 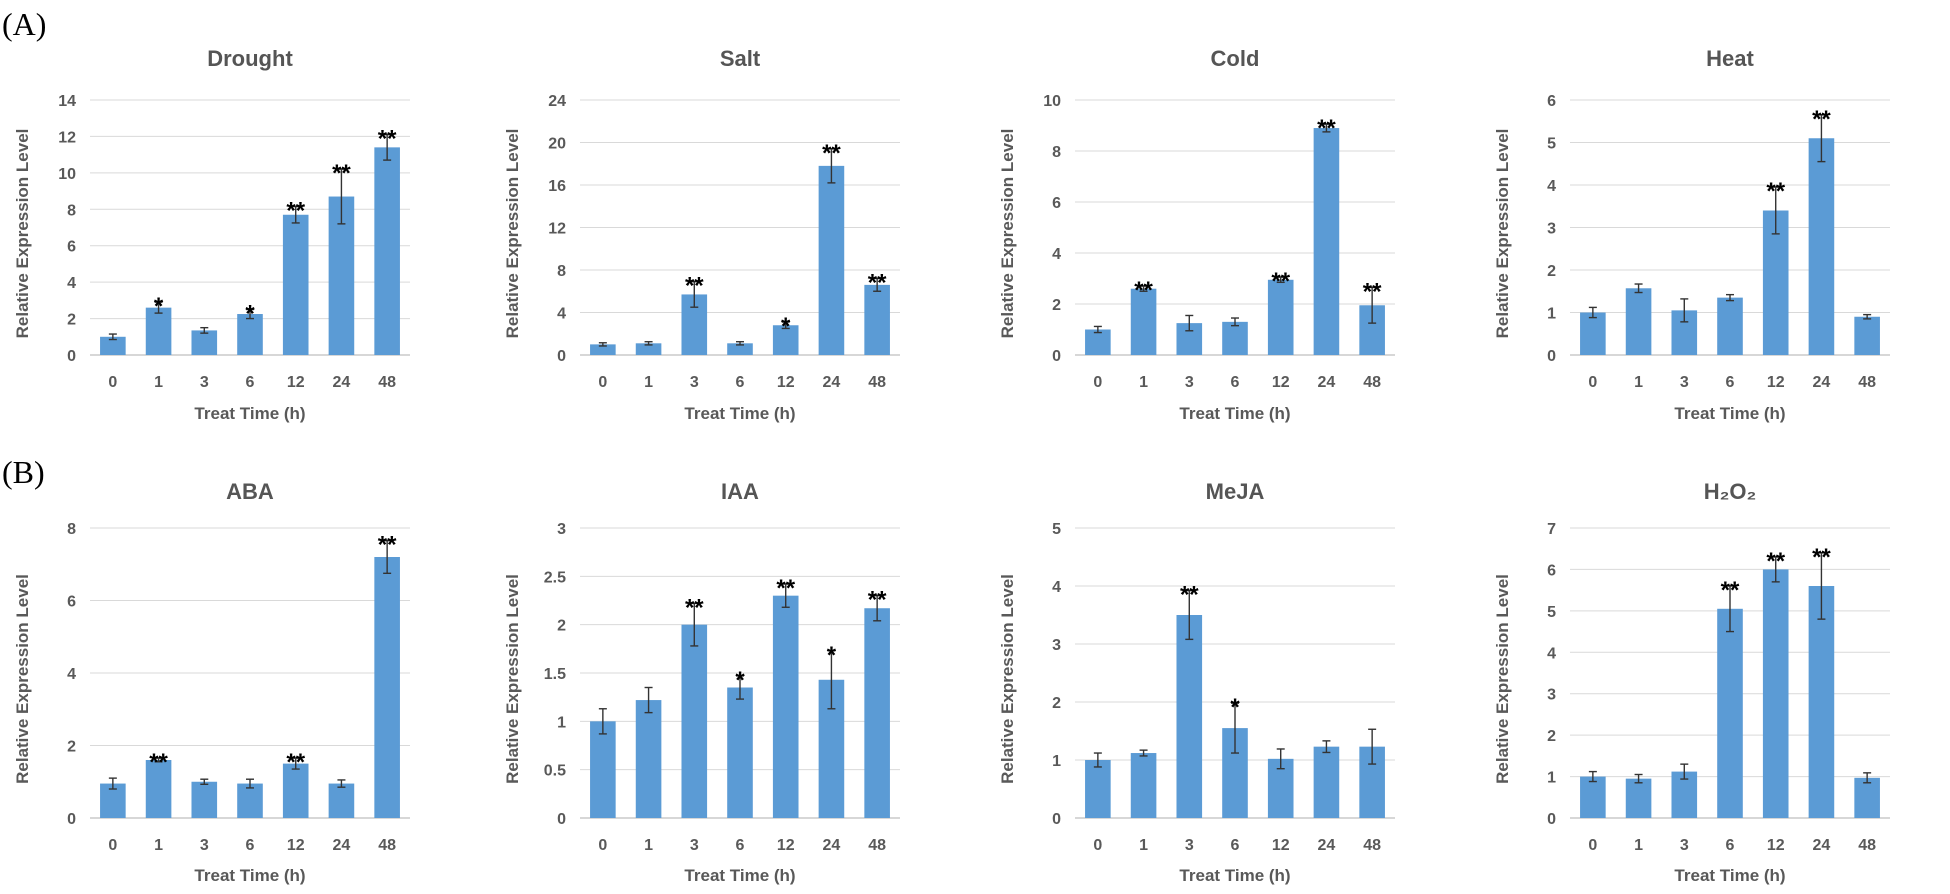 I want to click on y-tick-label: 16, so click(x=557, y=186).